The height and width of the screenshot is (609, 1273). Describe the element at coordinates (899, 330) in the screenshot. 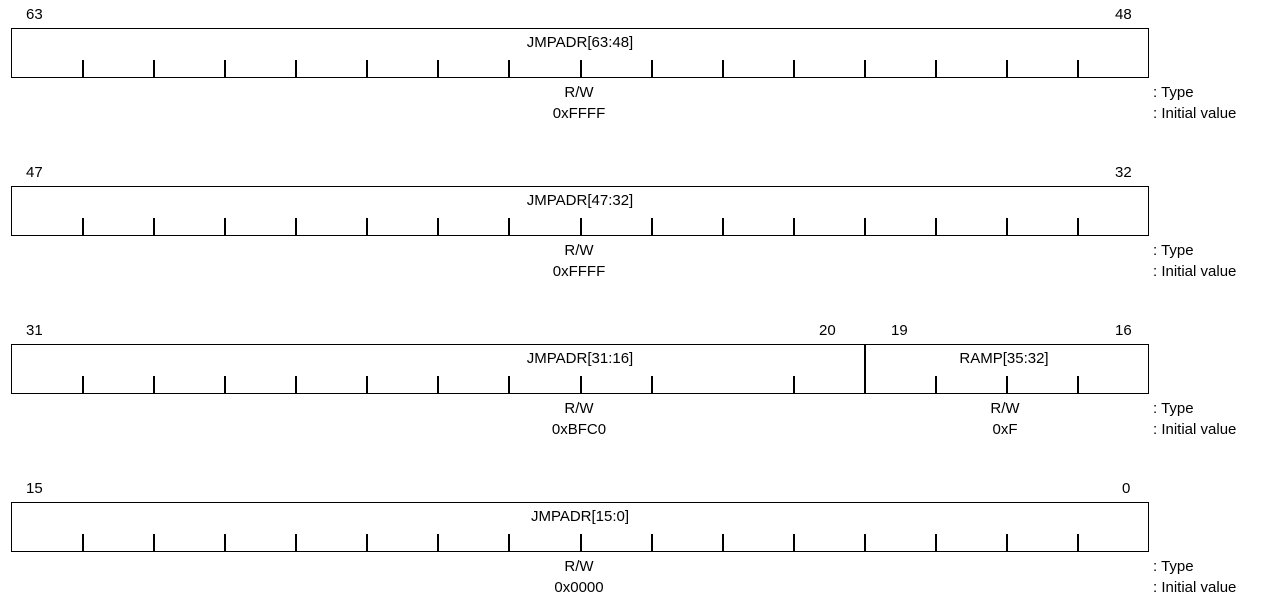

I see `bit-label-split-b: 19` at that location.